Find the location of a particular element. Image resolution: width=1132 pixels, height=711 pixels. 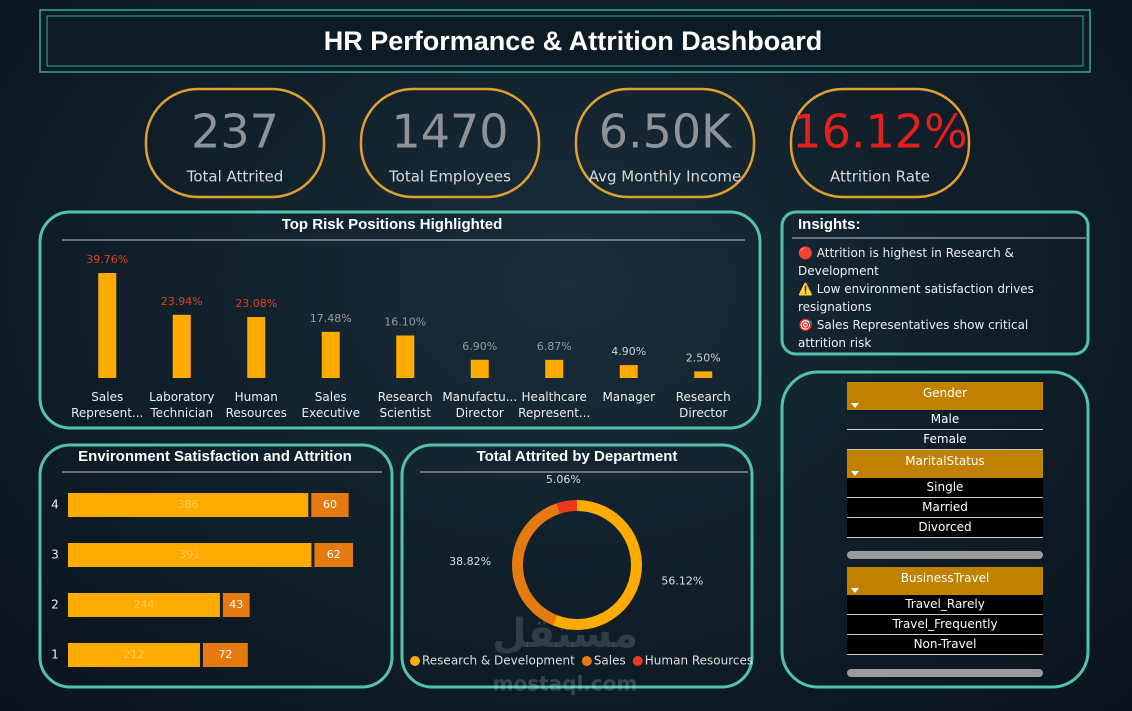

slicer-option: Travel_Frequently is located at coordinates (945, 625).